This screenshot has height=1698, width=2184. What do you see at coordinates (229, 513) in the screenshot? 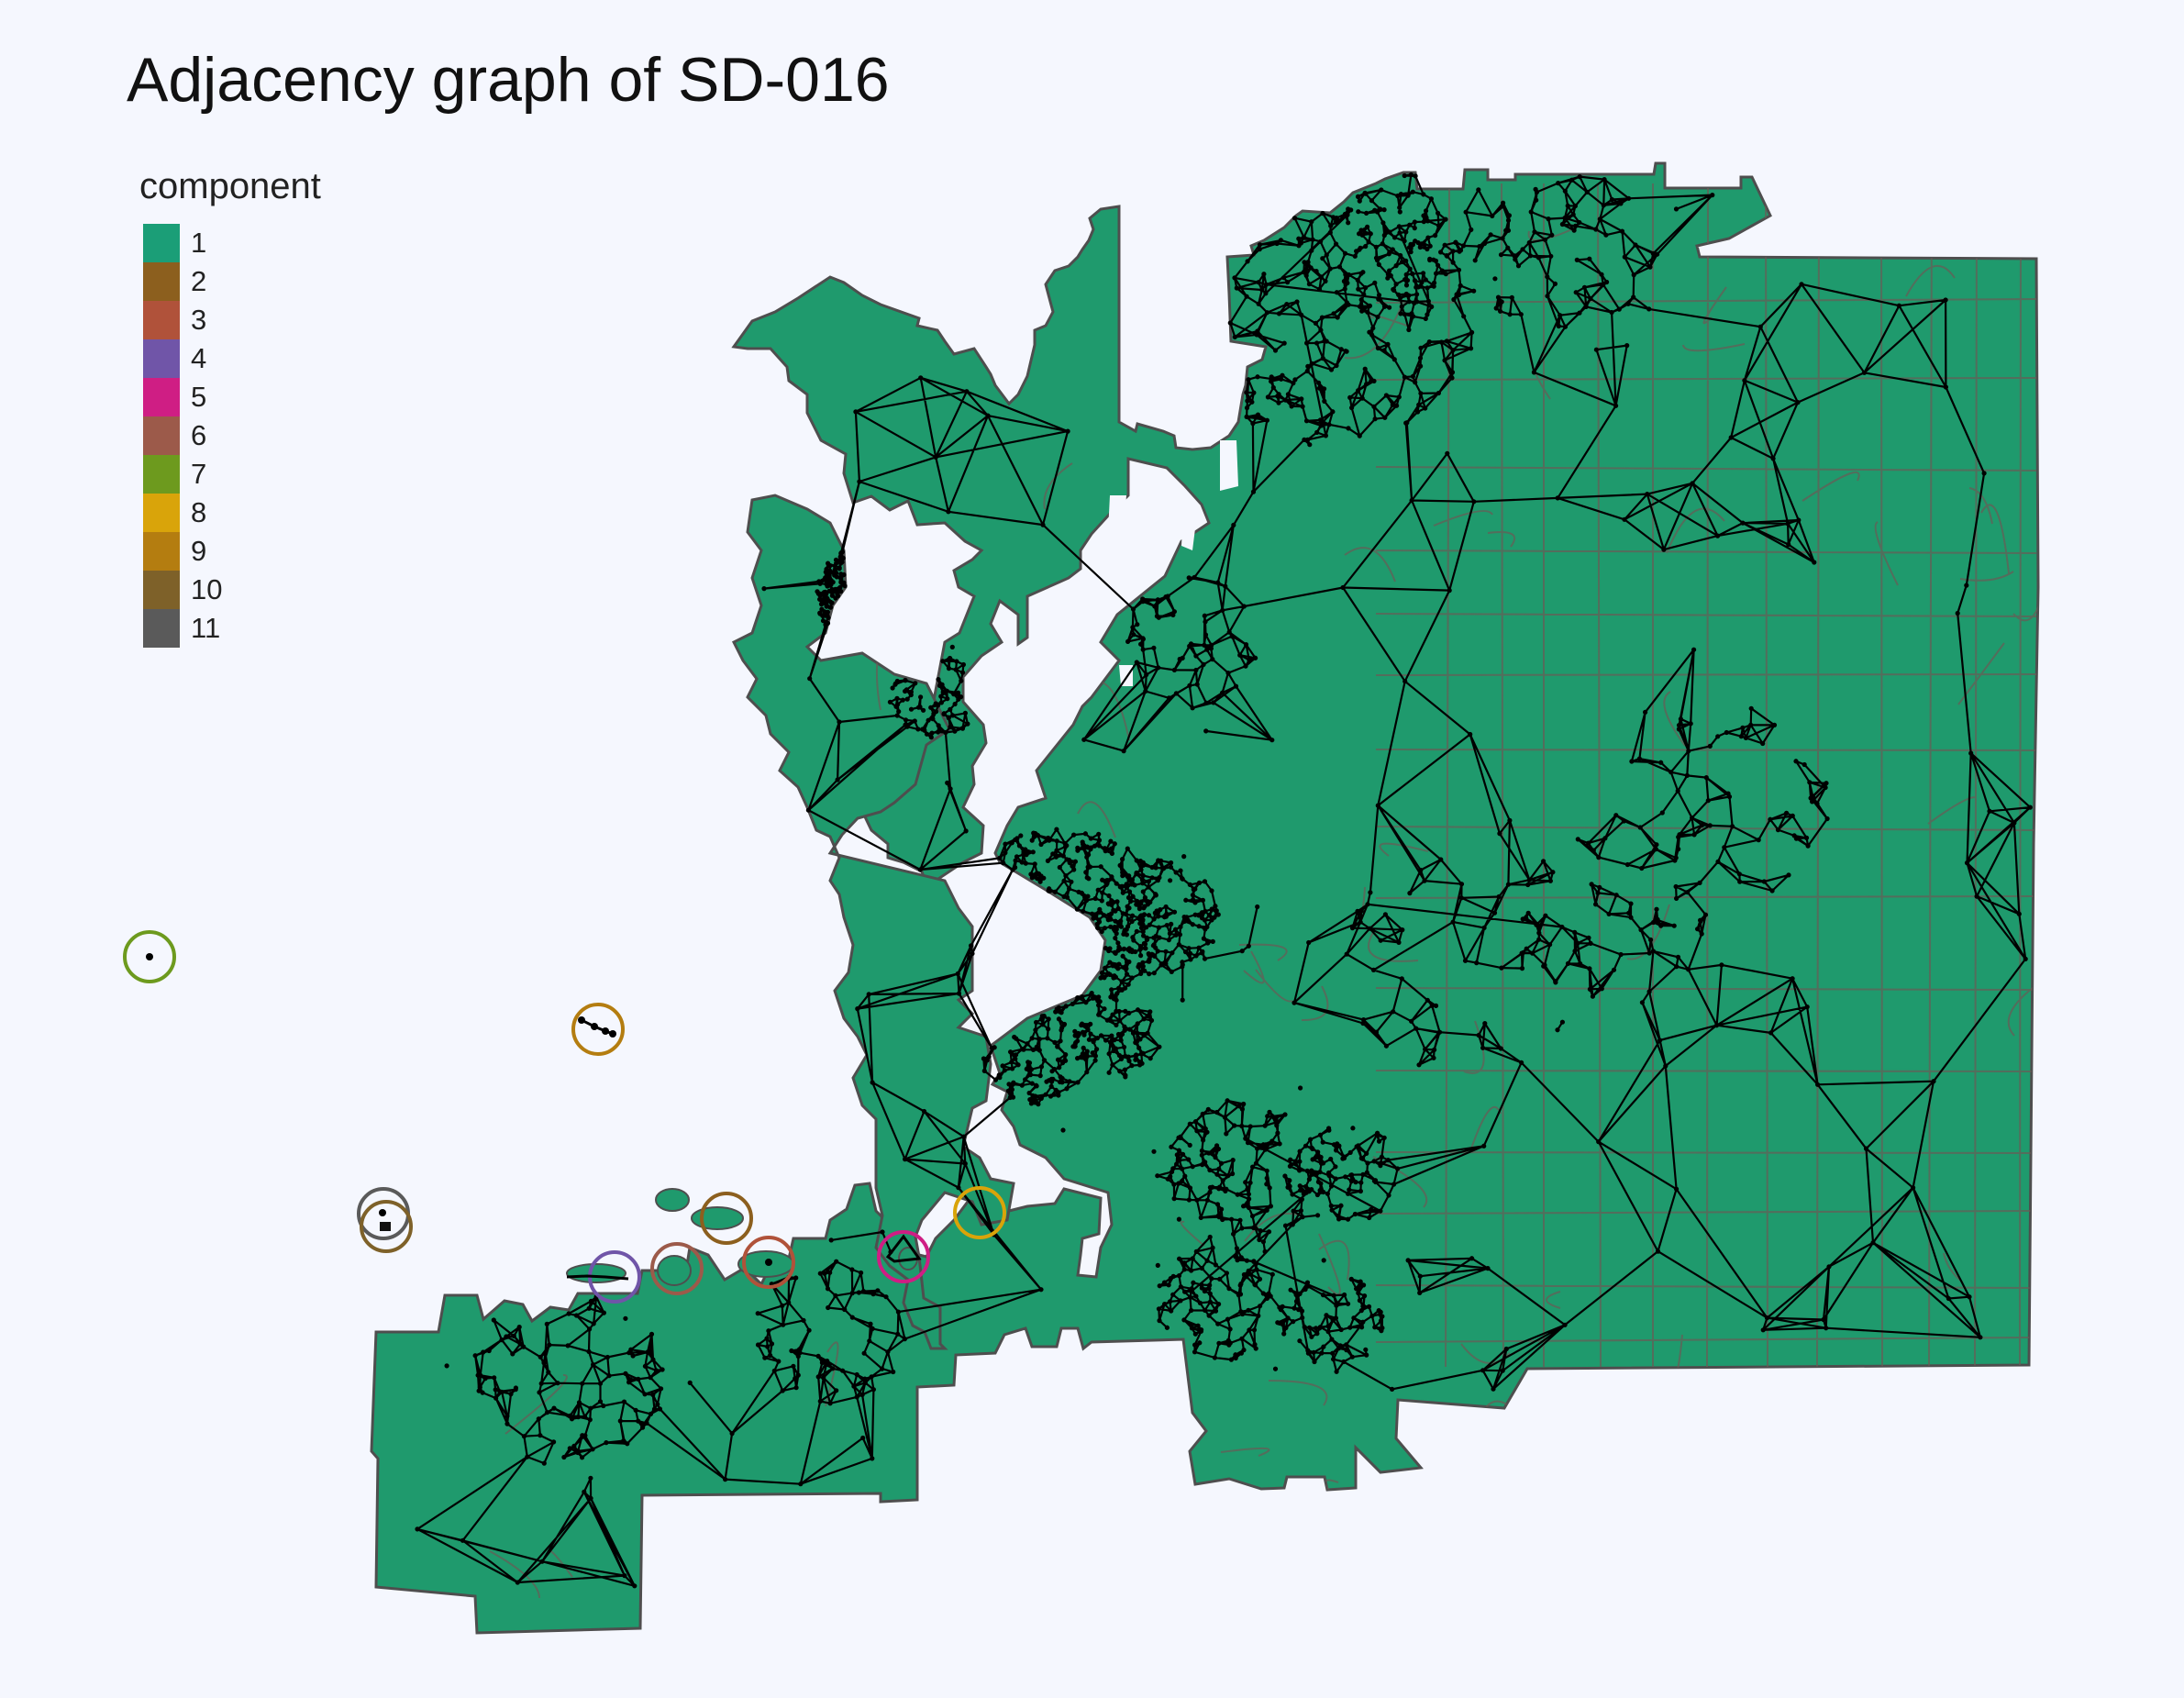
I see `legend-item-8: 8` at bounding box center [229, 513].